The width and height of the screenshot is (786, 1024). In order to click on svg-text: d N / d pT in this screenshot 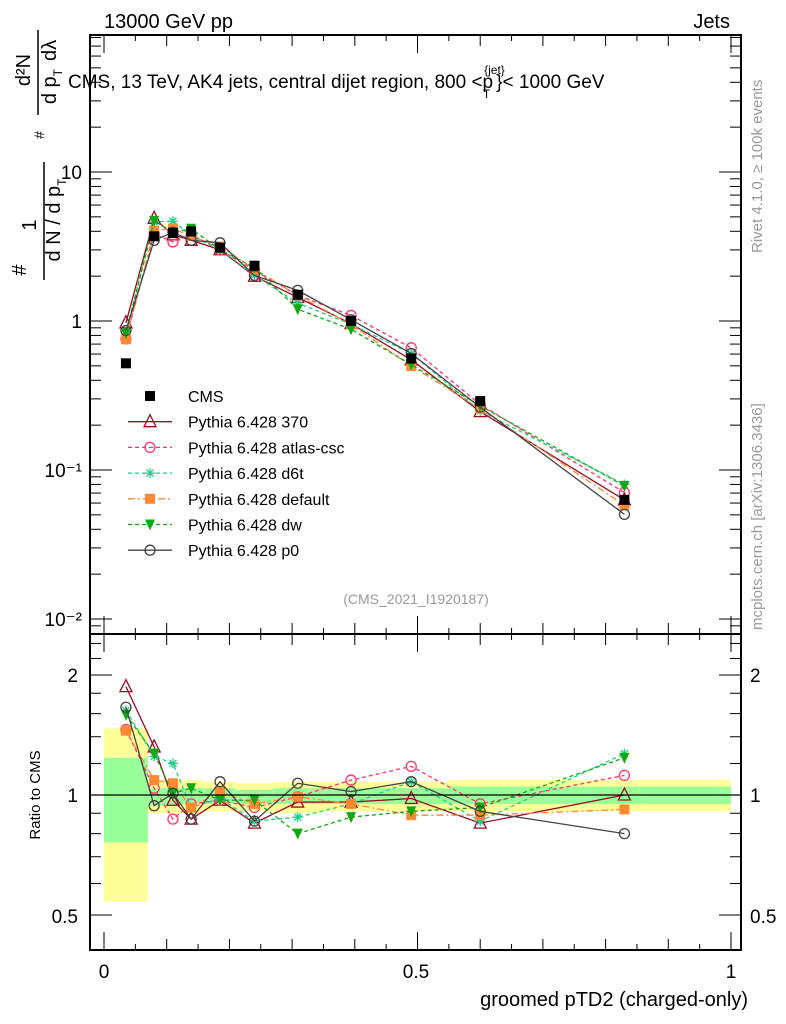, I will do `click(56, 220)`.